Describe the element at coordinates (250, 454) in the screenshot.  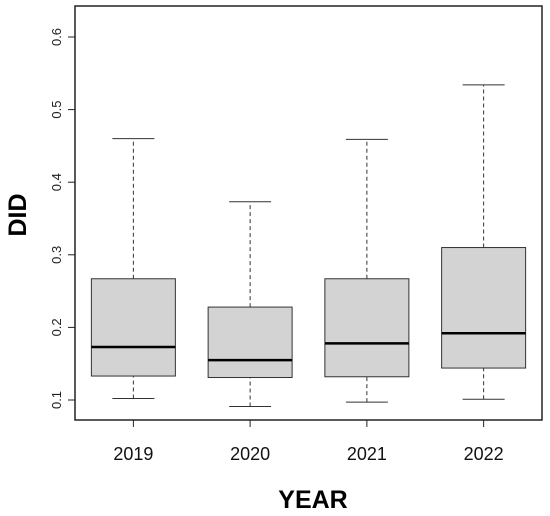
I see `x-tick-label-2020: 2020` at that location.